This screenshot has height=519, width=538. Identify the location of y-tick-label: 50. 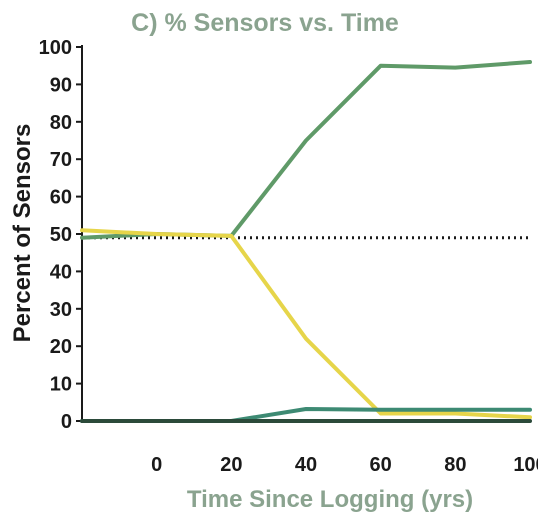
(61, 235).